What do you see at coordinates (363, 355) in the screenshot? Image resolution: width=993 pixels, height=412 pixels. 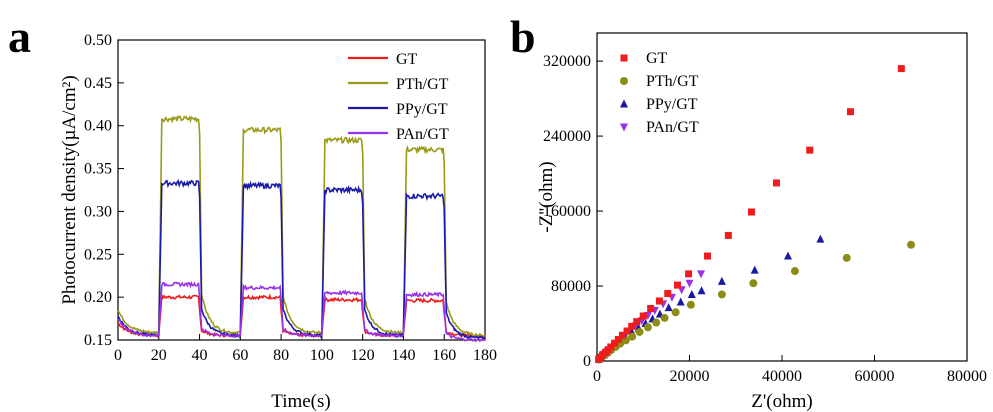 I see `plot-a-xtick-label: 120` at bounding box center [363, 355].